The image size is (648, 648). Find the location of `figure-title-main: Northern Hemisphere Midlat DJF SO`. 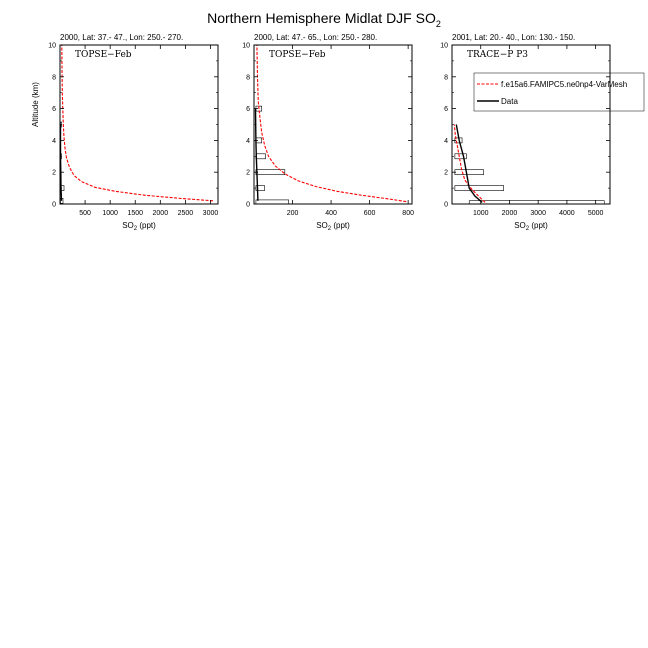

figure-title-main: Northern Hemisphere Midlat DJF SO is located at coordinates (321, 18).